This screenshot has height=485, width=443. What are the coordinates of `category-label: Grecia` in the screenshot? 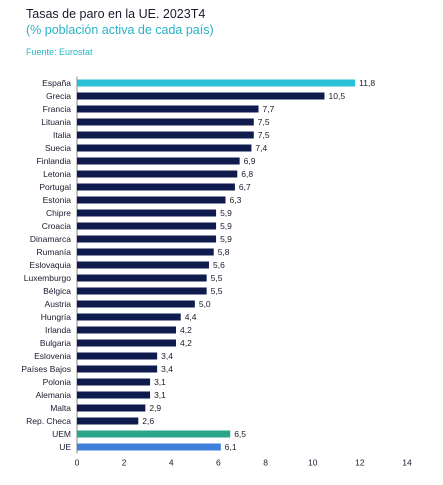 It's located at (58, 96).